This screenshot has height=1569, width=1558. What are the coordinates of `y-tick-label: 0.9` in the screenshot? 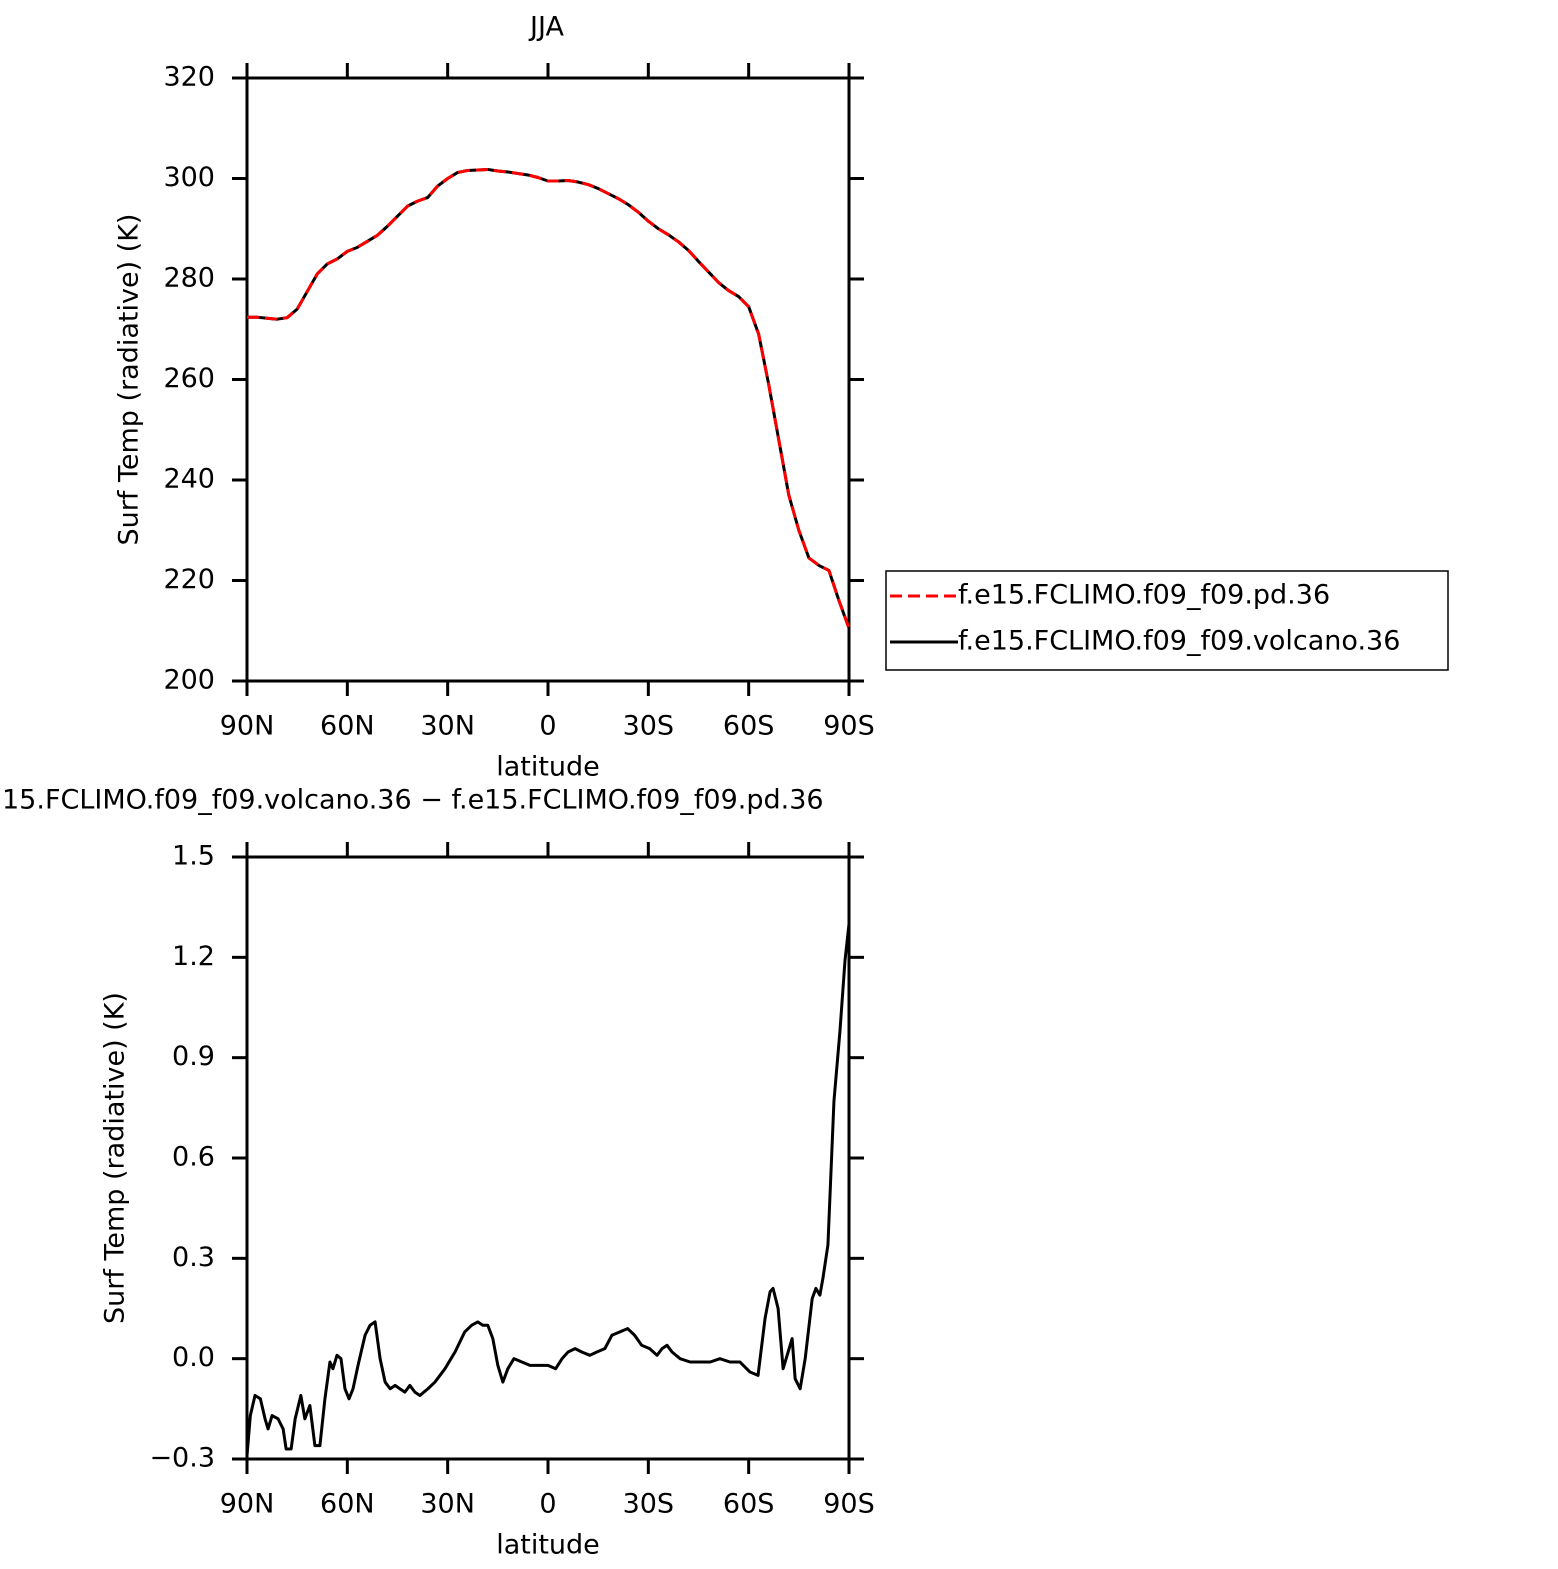 It's located at (193, 1056).